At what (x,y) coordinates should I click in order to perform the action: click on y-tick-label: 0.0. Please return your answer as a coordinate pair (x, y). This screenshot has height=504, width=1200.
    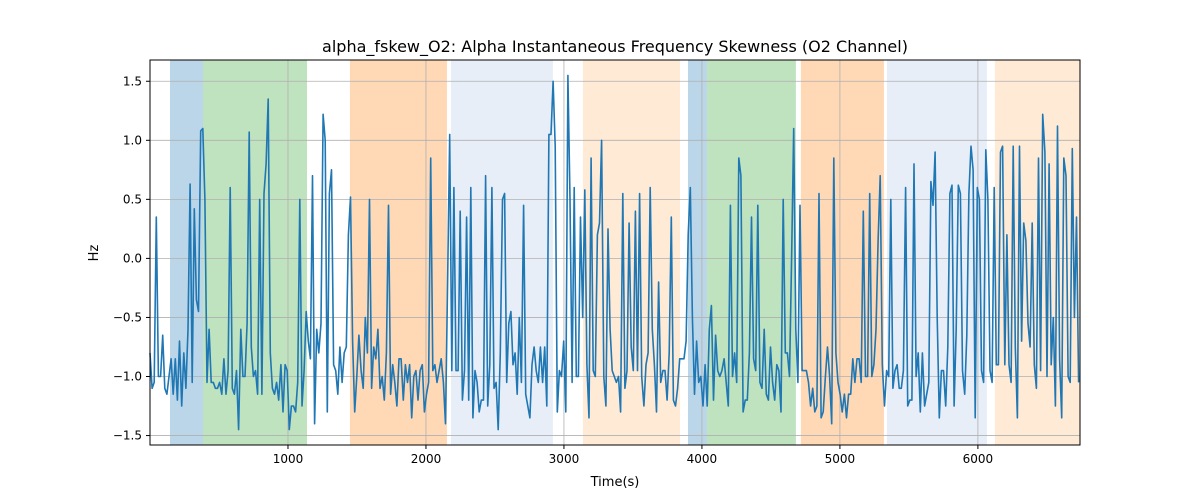
    Looking at the image, I should click on (132, 258).